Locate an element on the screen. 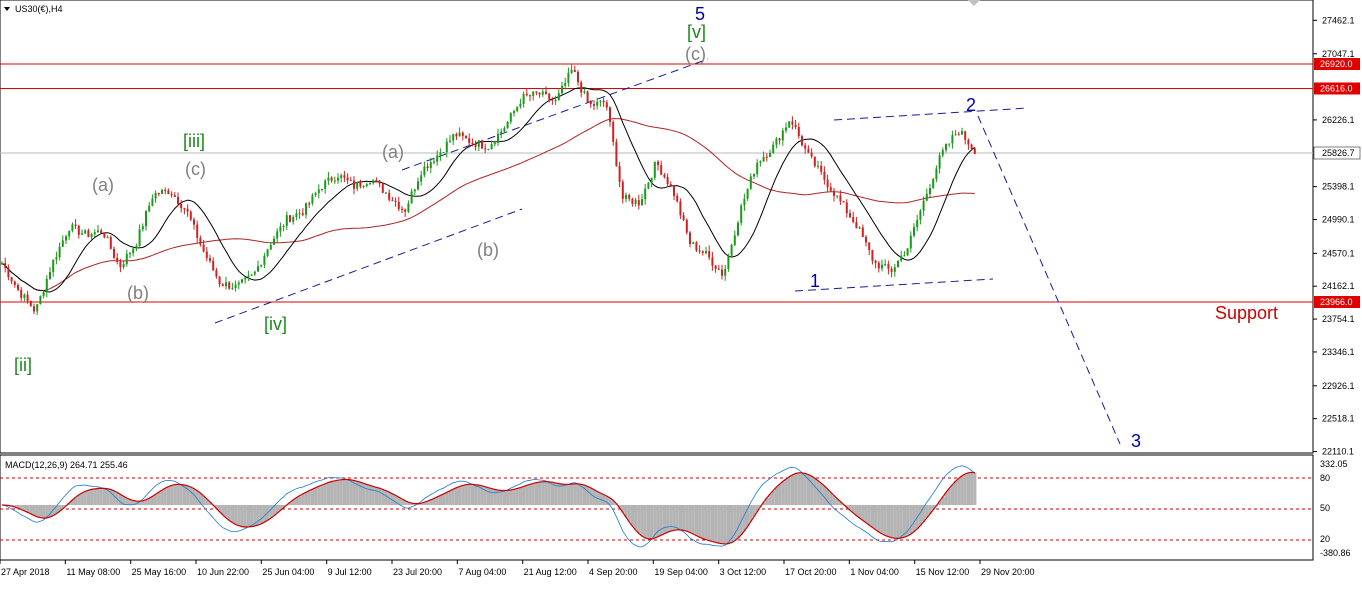 Image resolution: width=1362 pixels, height=589 pixels. price-tick-label-2: 26226.1 is located at coordinates (1338, 120).